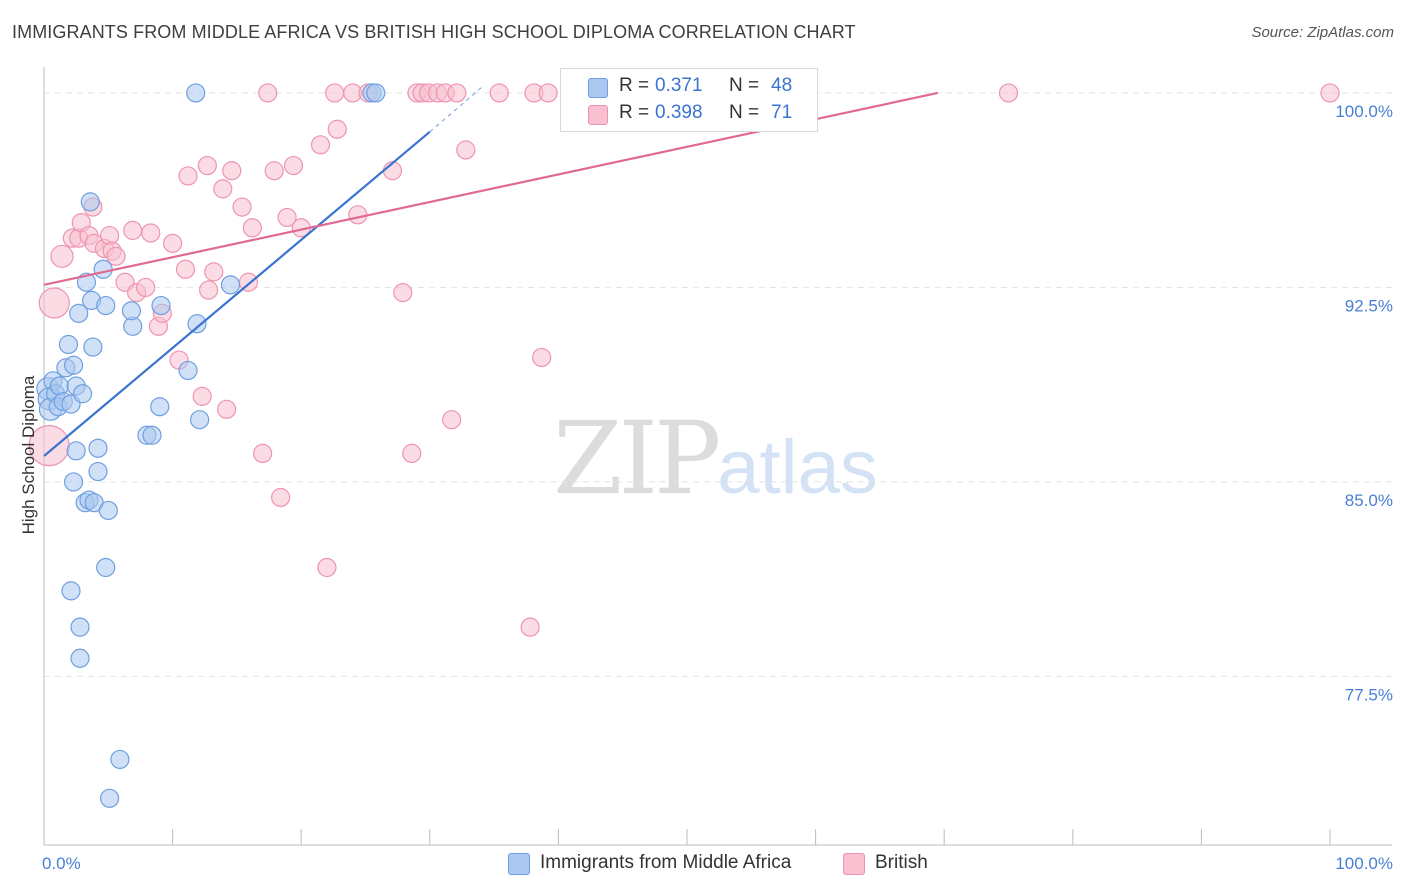 The width and height of the screenshot is (1406, 892). What do you see at coordinates (1364, 863) in the screenshot?
I see `x-tick-label: 100.0%` at bounding box center [1364, 863].